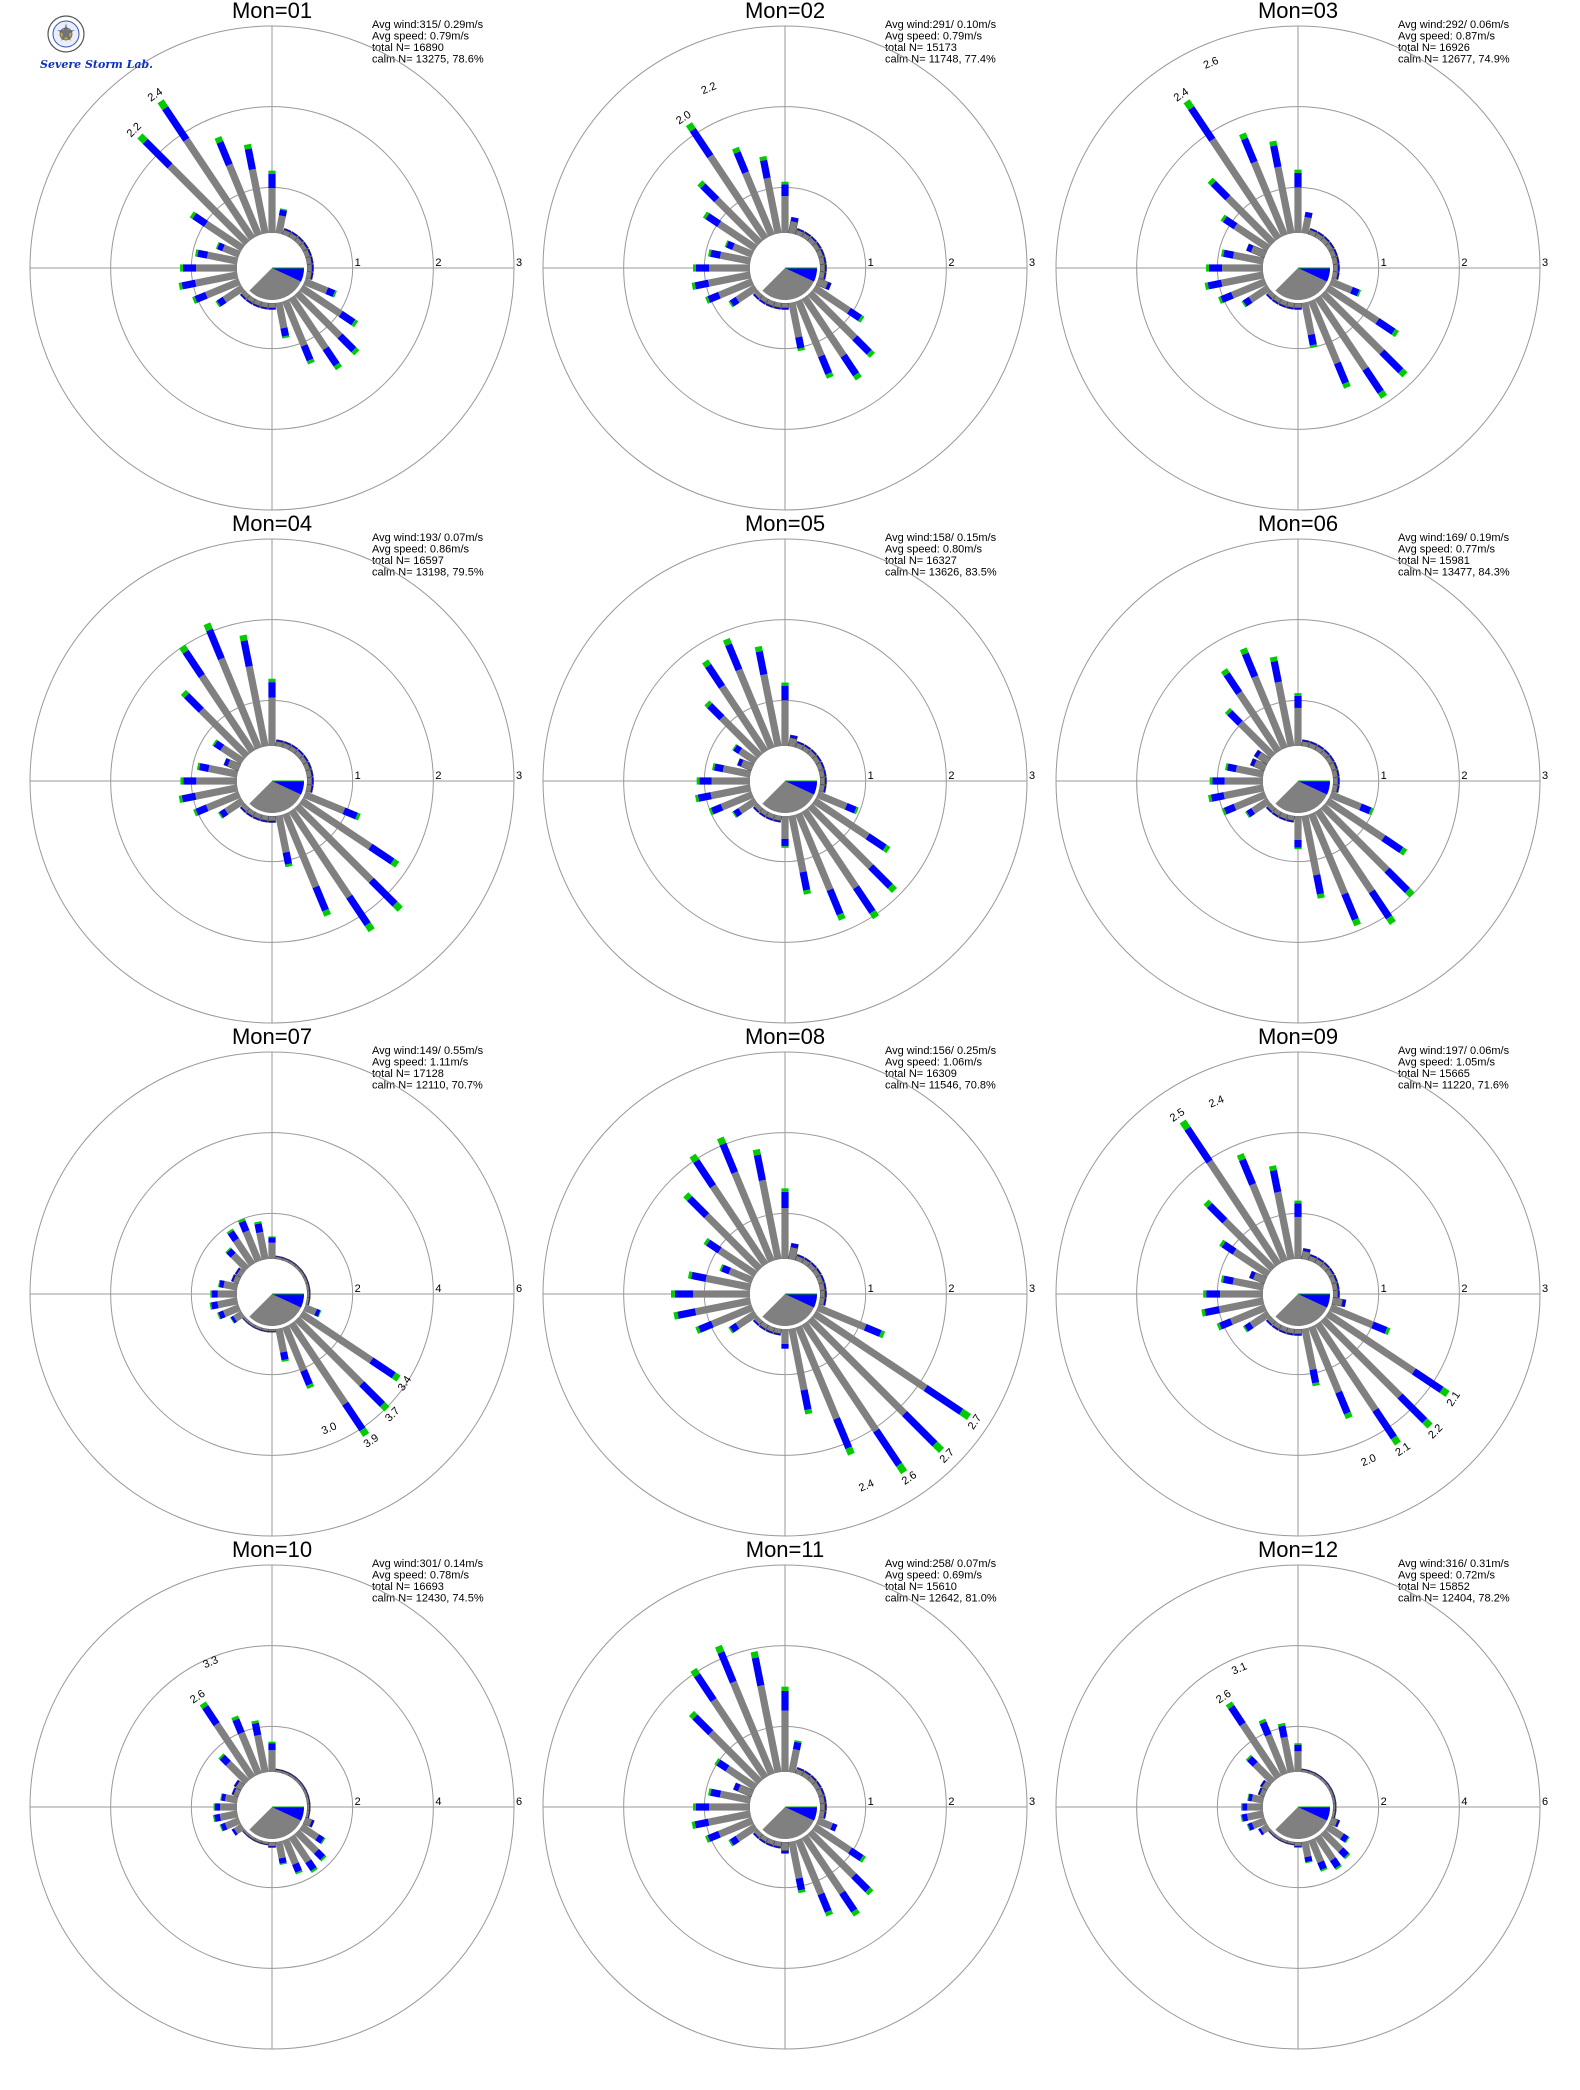  I want to click on total-count-text: total N= 15981, so click(1434, 561).